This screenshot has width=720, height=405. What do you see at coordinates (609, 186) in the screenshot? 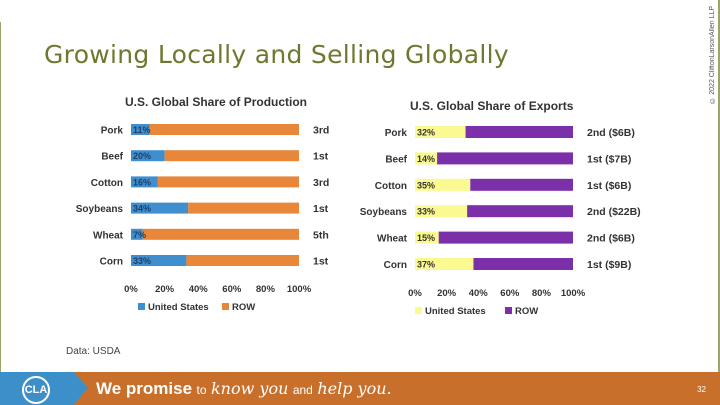
I see `exports-rank-label: 1st ($6B)` at bounding box center [609, 186].